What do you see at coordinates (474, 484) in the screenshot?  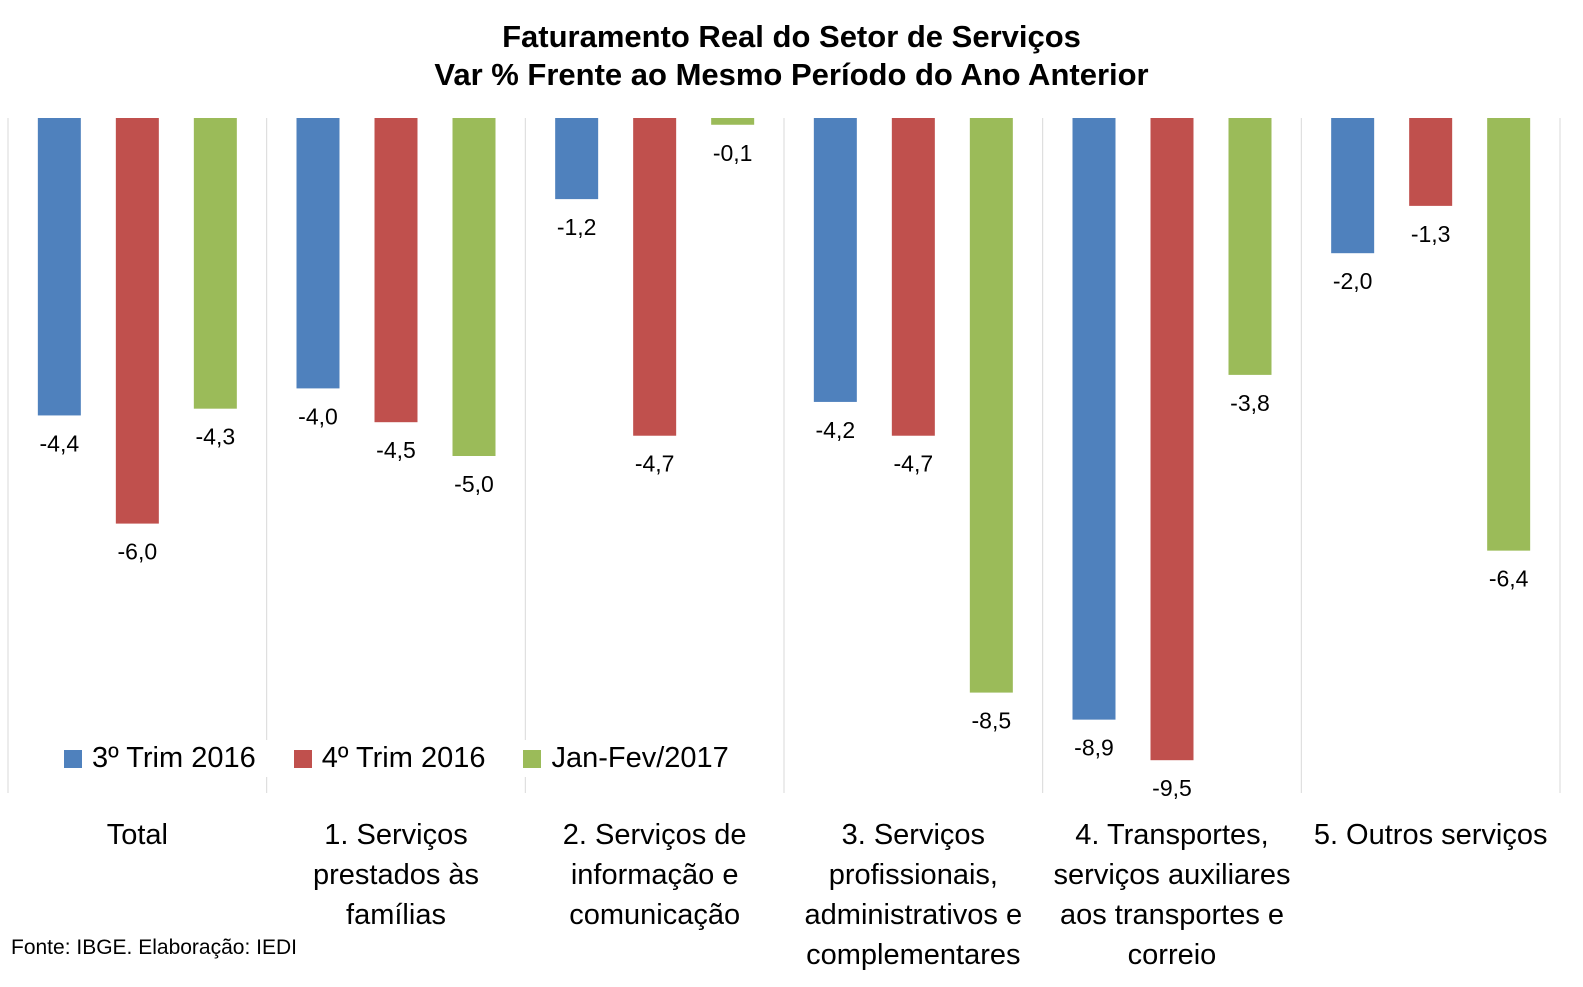 I see `data-label: -5,0` at bounding box center [474, 484].